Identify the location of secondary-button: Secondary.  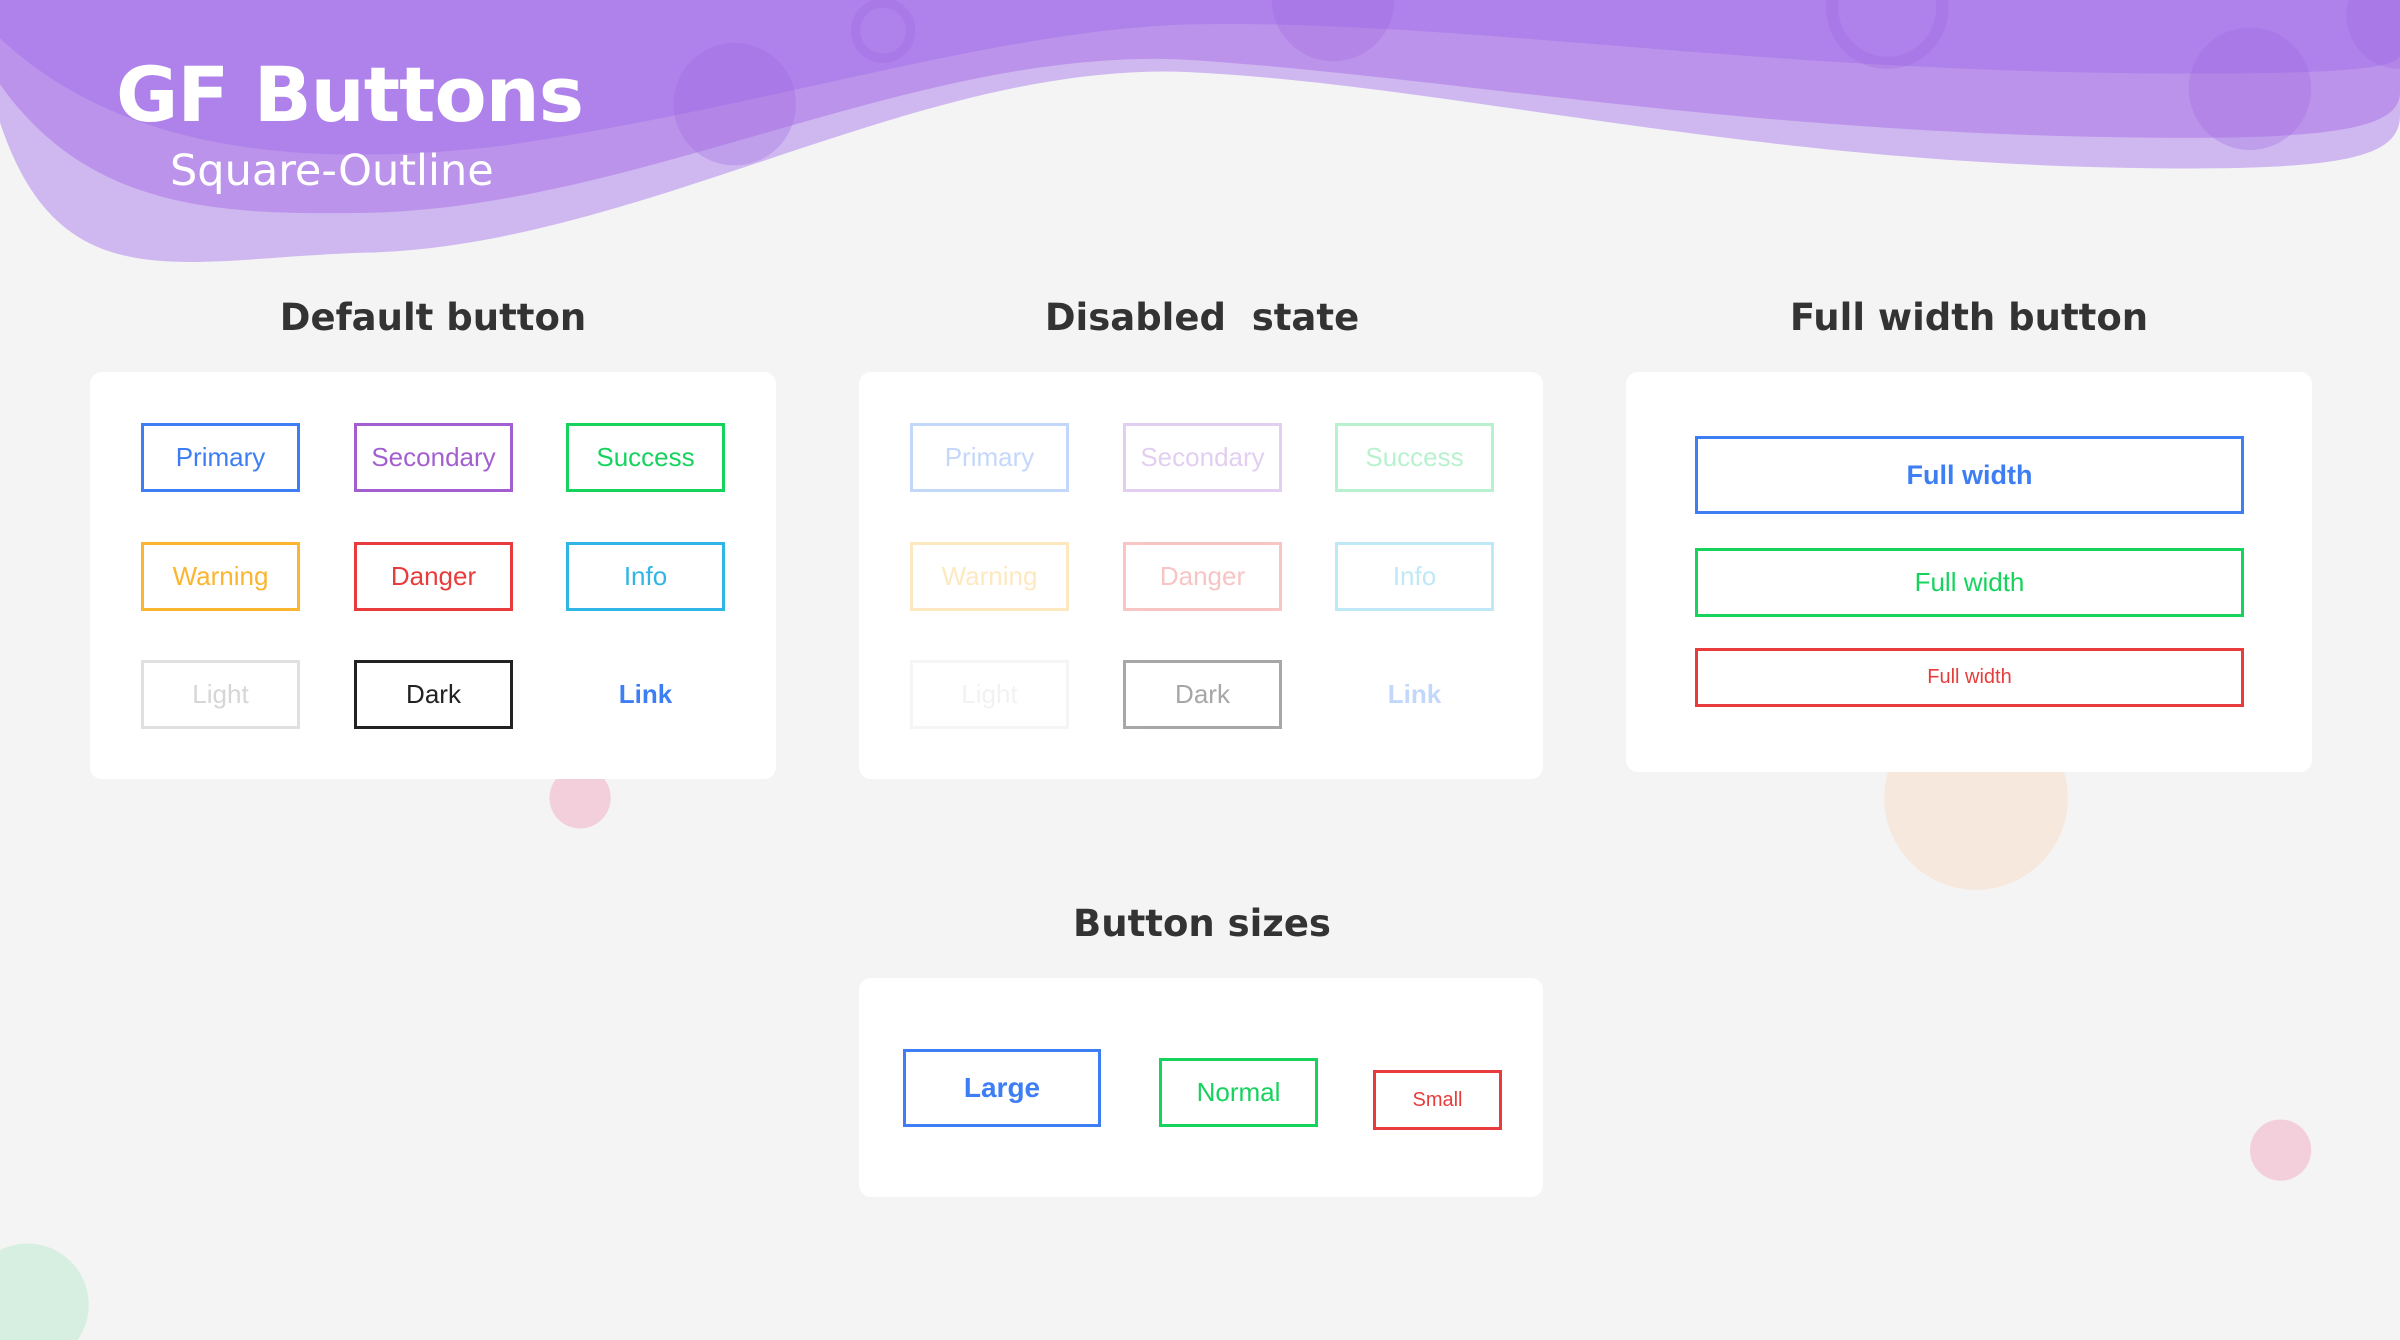
(433, 457).